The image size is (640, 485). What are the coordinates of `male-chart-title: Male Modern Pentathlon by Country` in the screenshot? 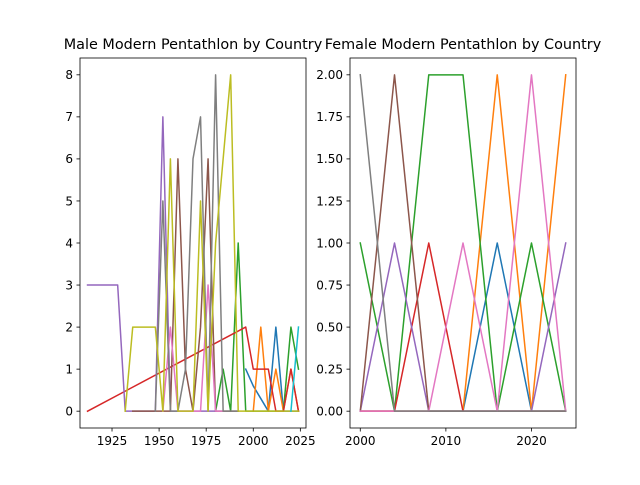 It's located at (193, 45).